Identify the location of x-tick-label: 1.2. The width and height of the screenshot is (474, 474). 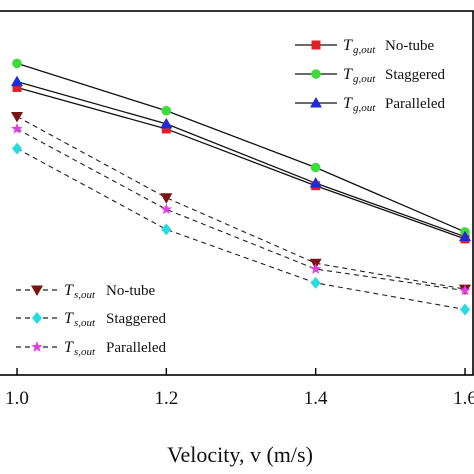
(166, 398).